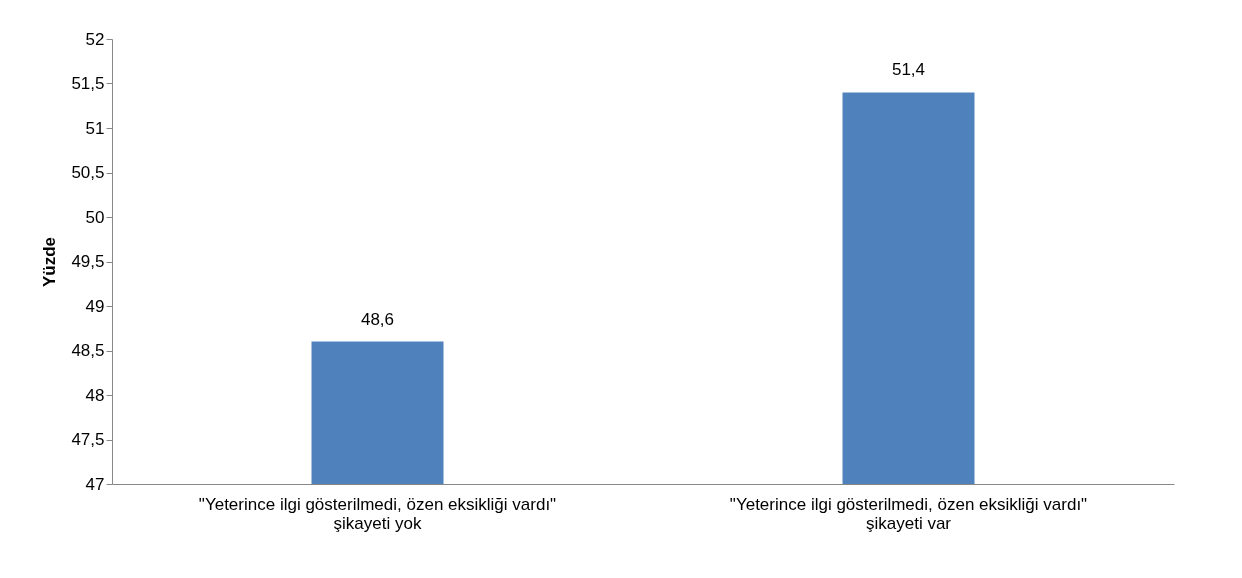 The width and height of the screenshot is (1242, 578). I want to click on y-tick-label: 52, so click(95, 39).